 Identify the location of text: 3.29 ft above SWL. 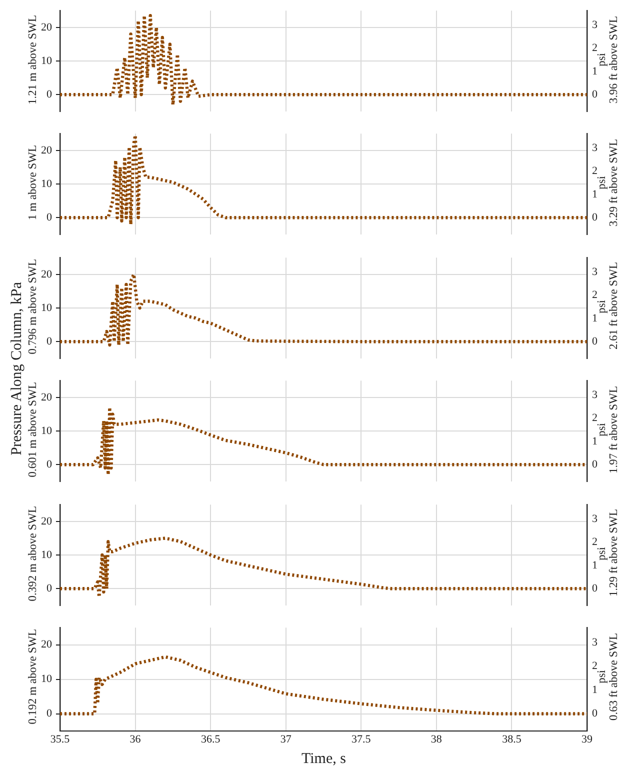
(614, 182).